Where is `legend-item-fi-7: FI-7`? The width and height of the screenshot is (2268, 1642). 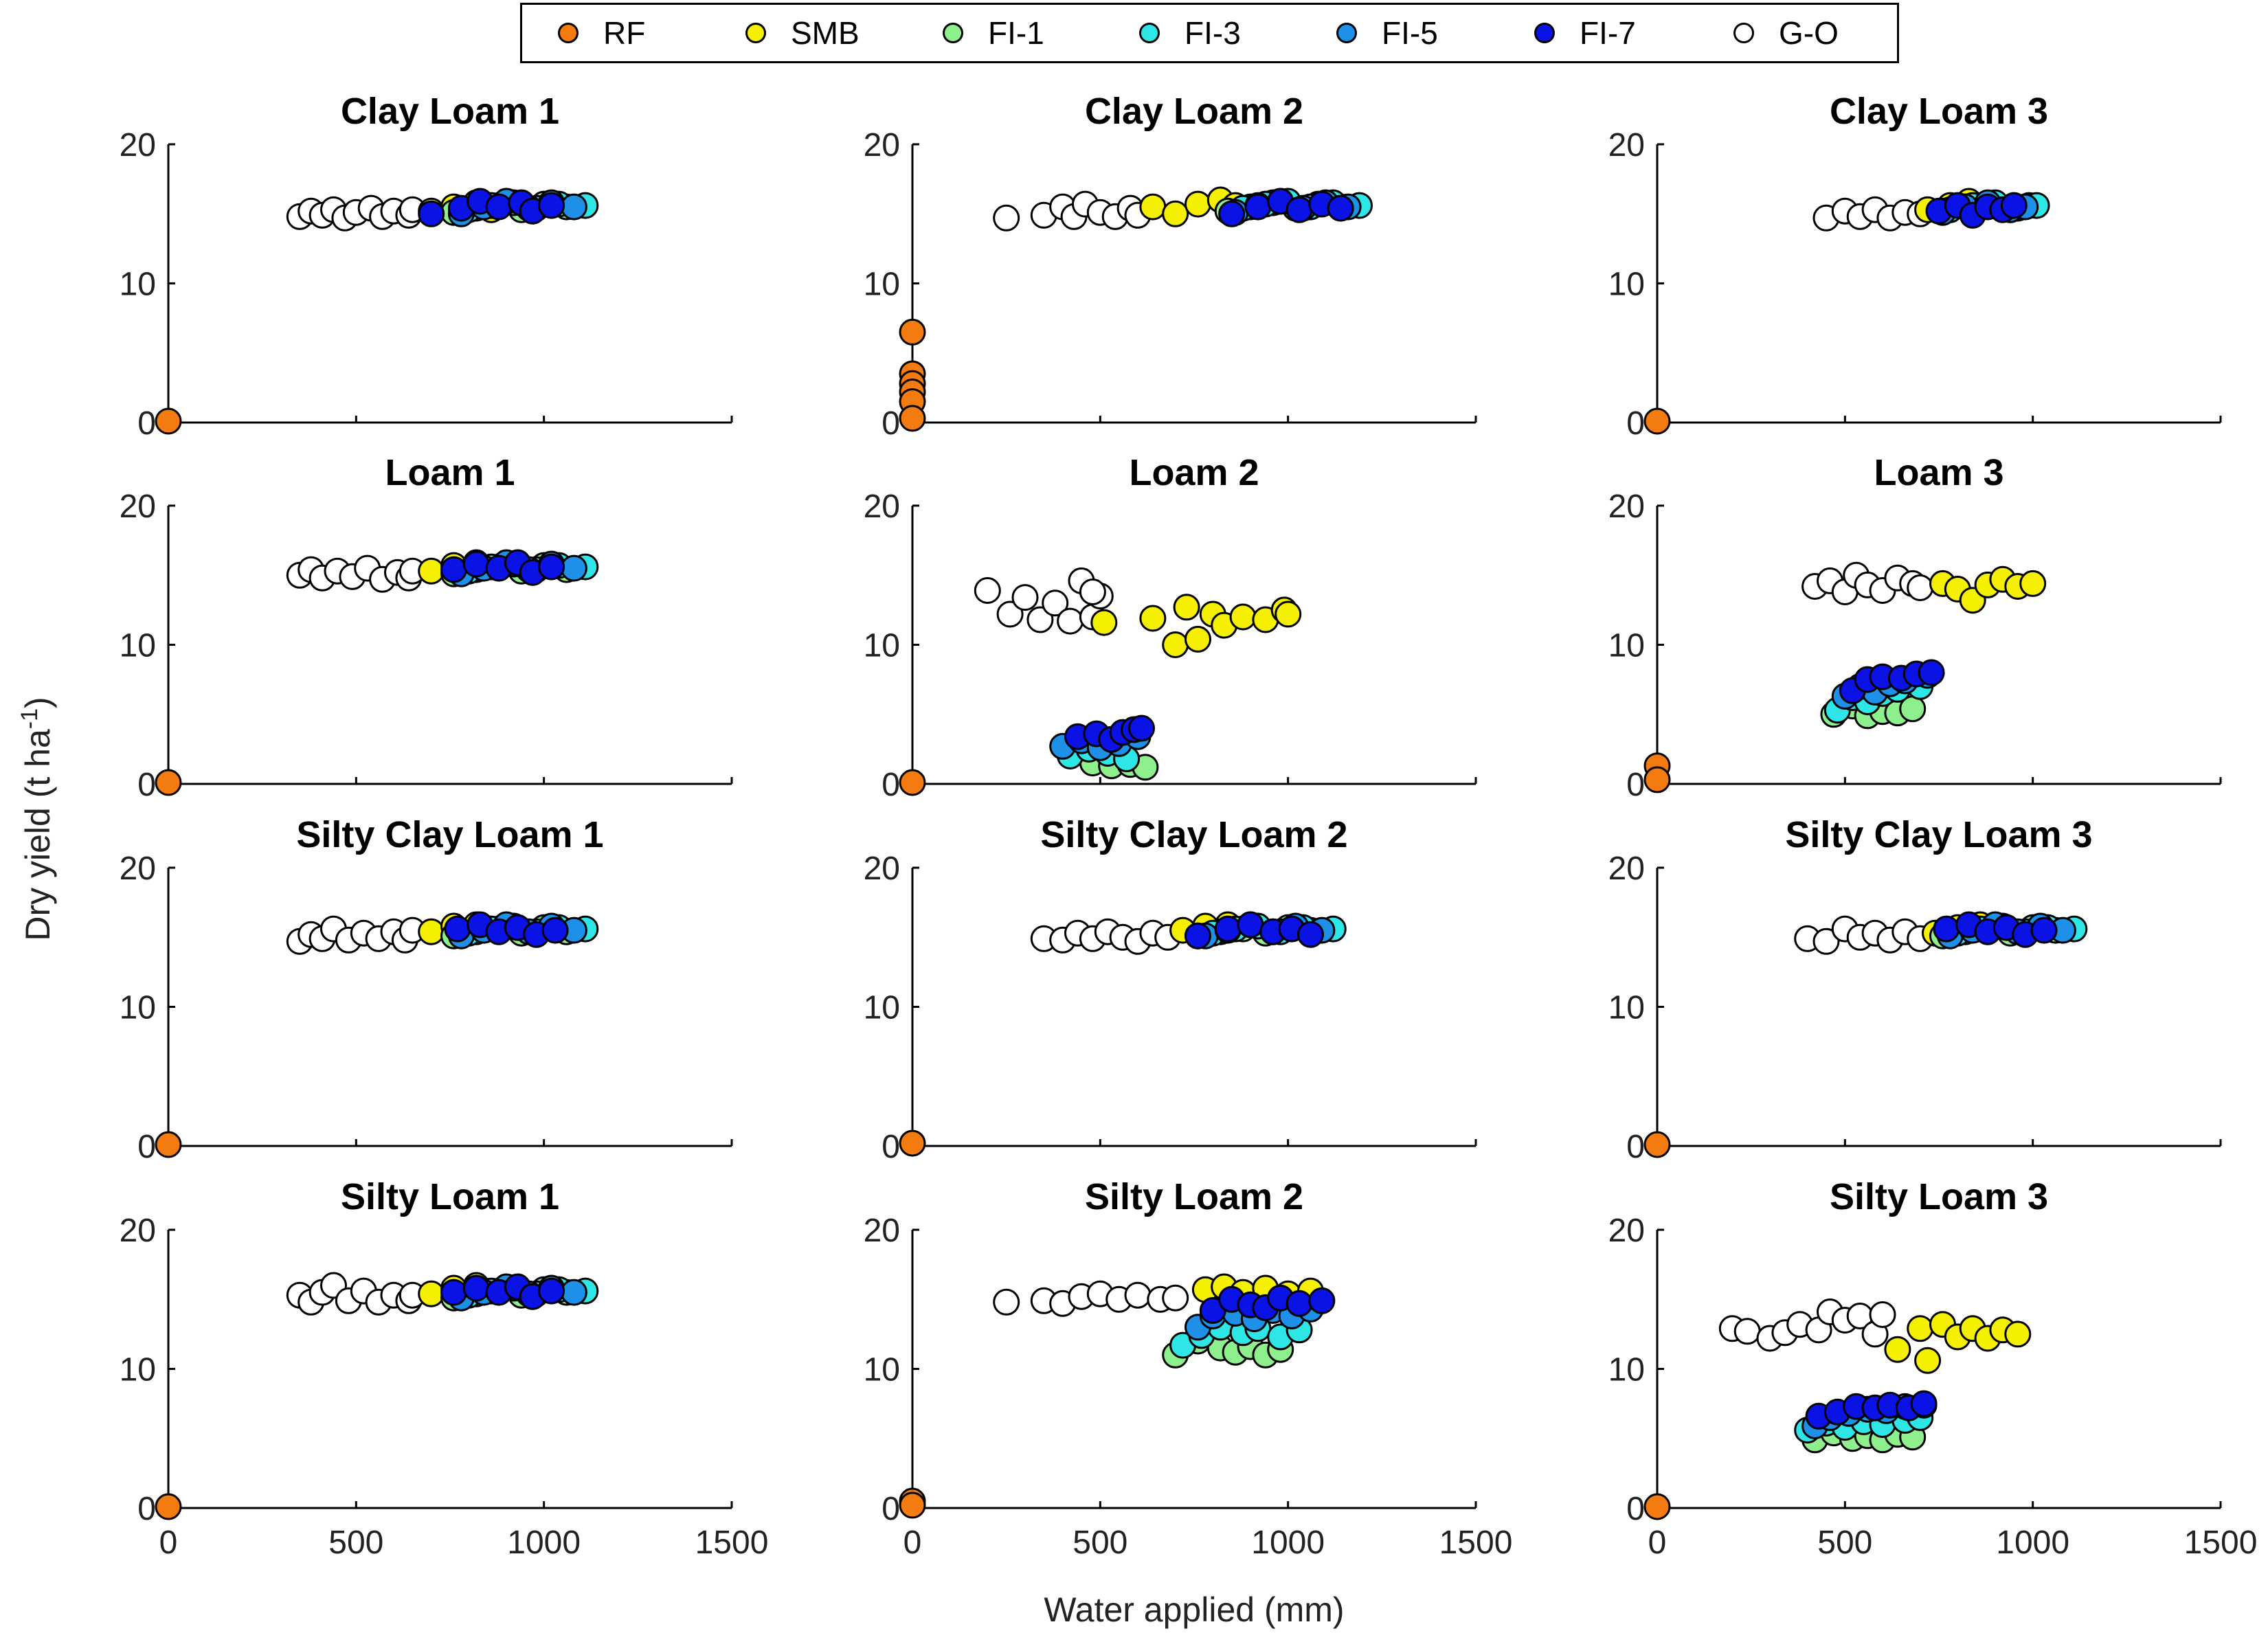 legend-item-fi-7: FI-7 is located at coordinates (1585, 33).